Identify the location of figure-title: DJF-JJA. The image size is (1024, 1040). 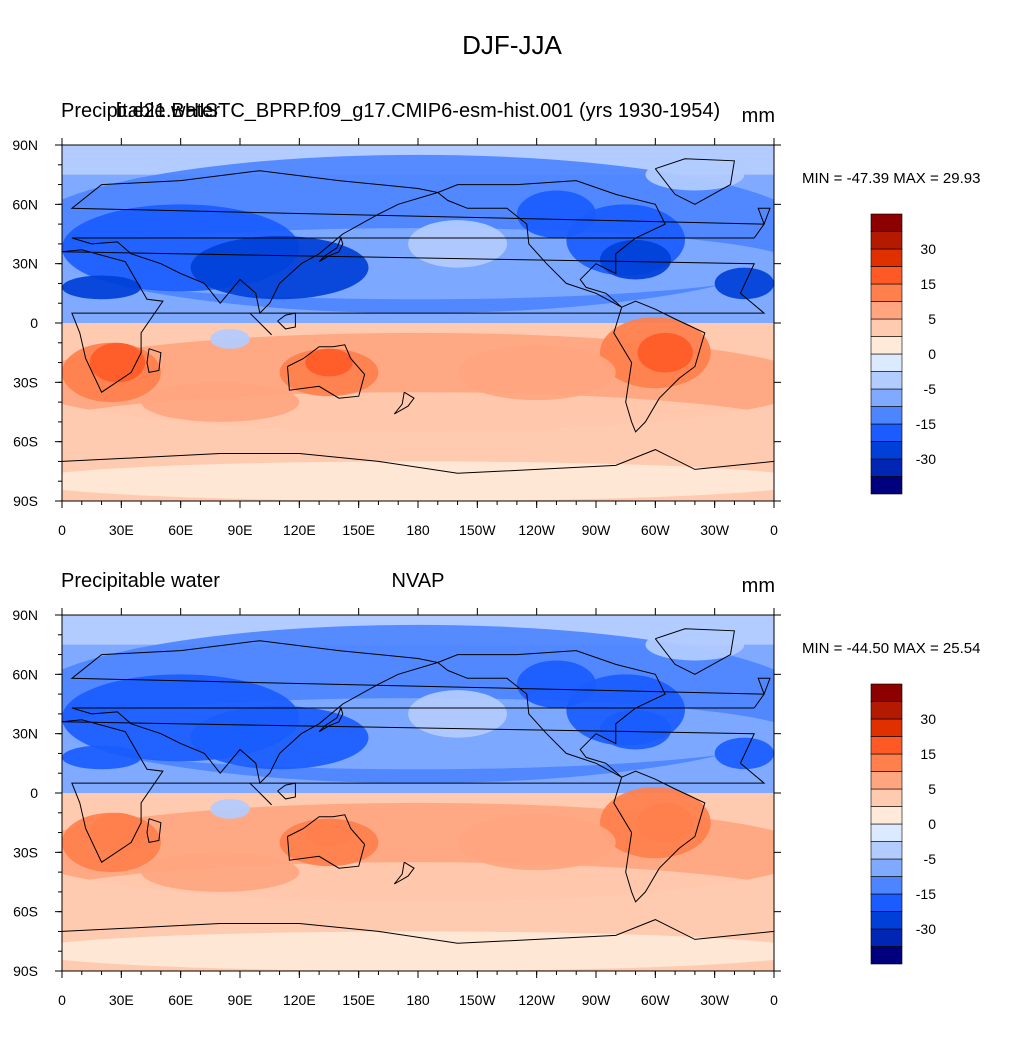
(512, 45).